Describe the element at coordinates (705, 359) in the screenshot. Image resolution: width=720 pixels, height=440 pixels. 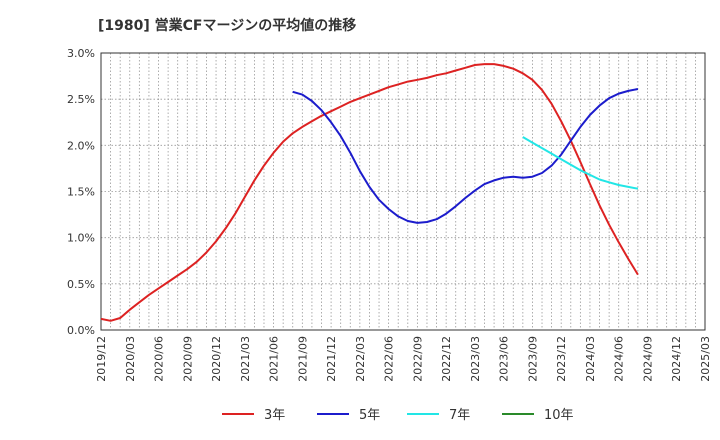
I see `x-tick-label: 2025/03` at that location.